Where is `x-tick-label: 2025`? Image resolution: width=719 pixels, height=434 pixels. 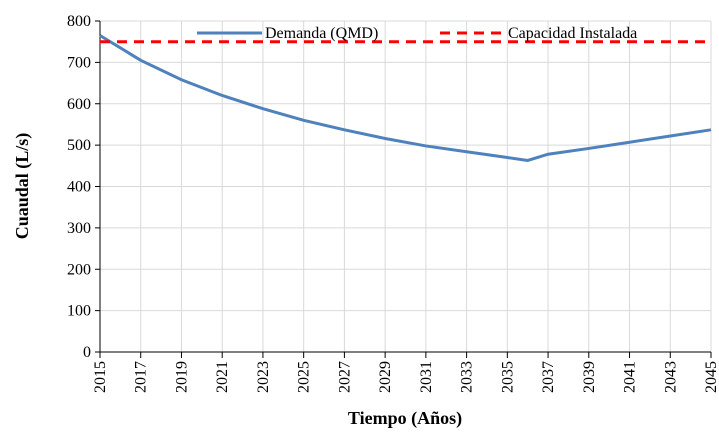
x-tick-label: 2025 is located at coordinates (304, 377).